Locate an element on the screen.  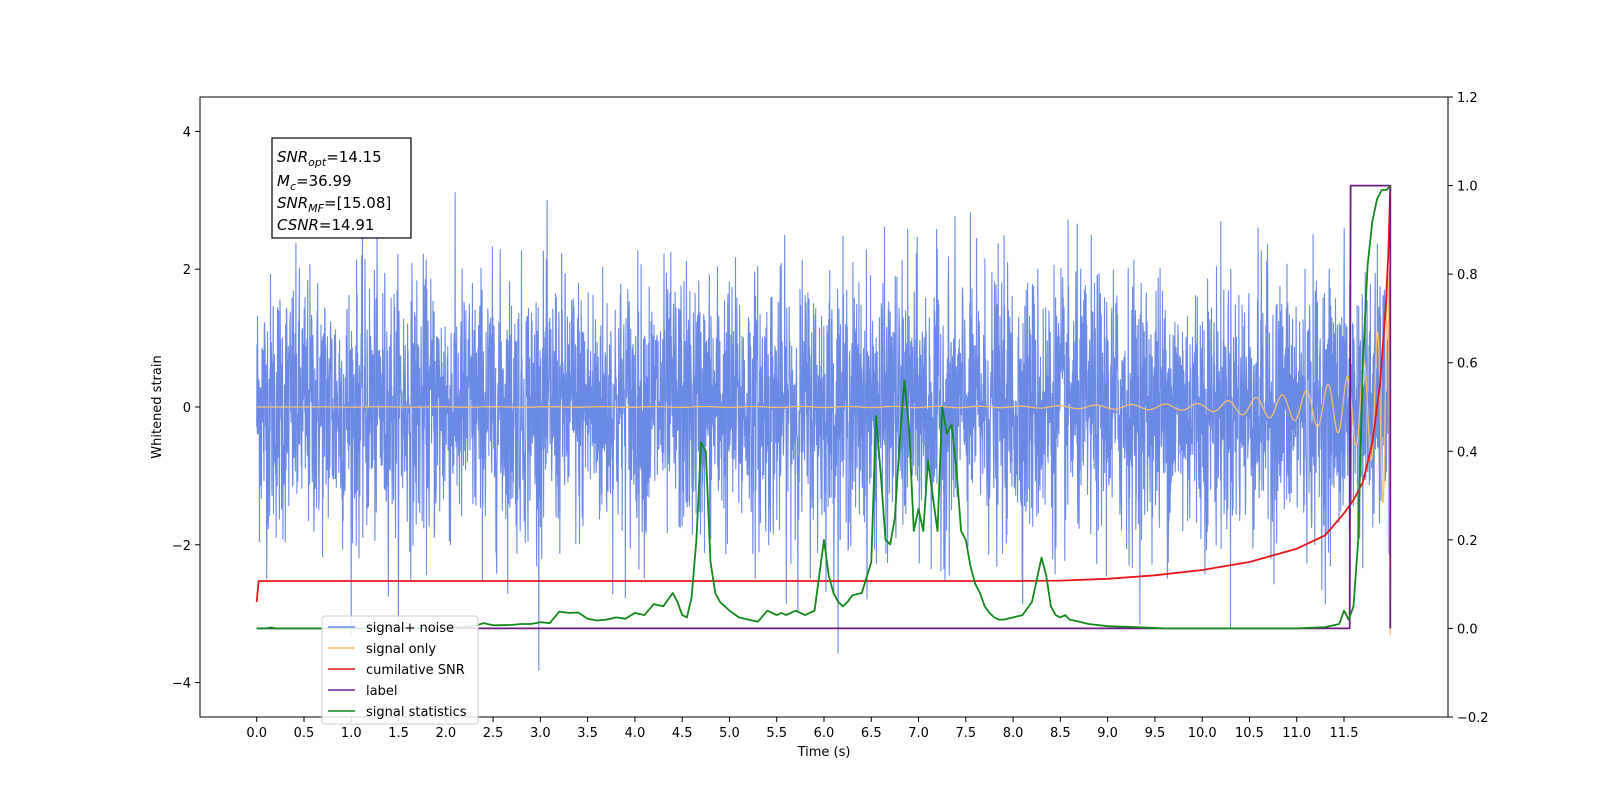
y-right-tick-label: 0.8 is located at coordinates (1467, 275).